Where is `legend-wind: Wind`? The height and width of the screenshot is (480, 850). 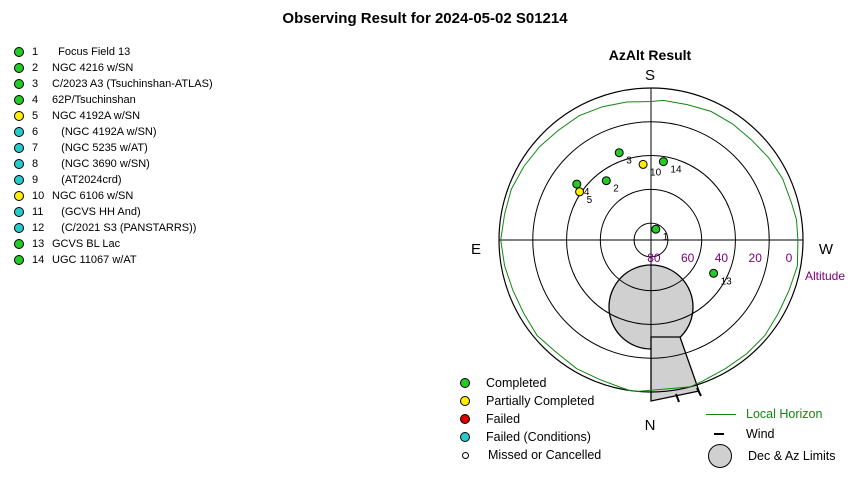
legend-wind: Wind is located at coordinates (744, 434).